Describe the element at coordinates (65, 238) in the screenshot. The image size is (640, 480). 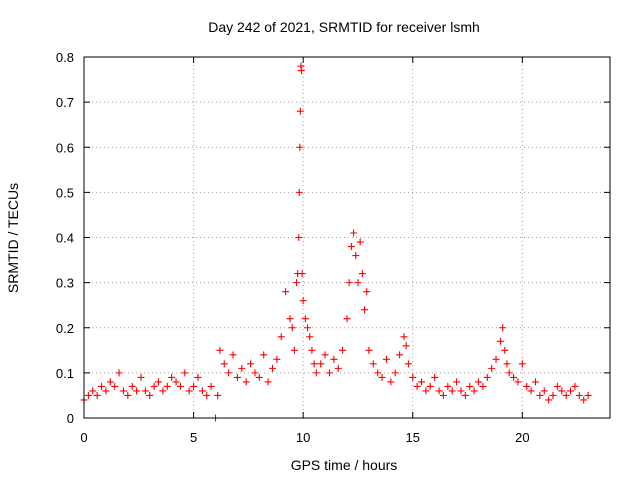
I see `y-tick-label: 0.4` at that location.